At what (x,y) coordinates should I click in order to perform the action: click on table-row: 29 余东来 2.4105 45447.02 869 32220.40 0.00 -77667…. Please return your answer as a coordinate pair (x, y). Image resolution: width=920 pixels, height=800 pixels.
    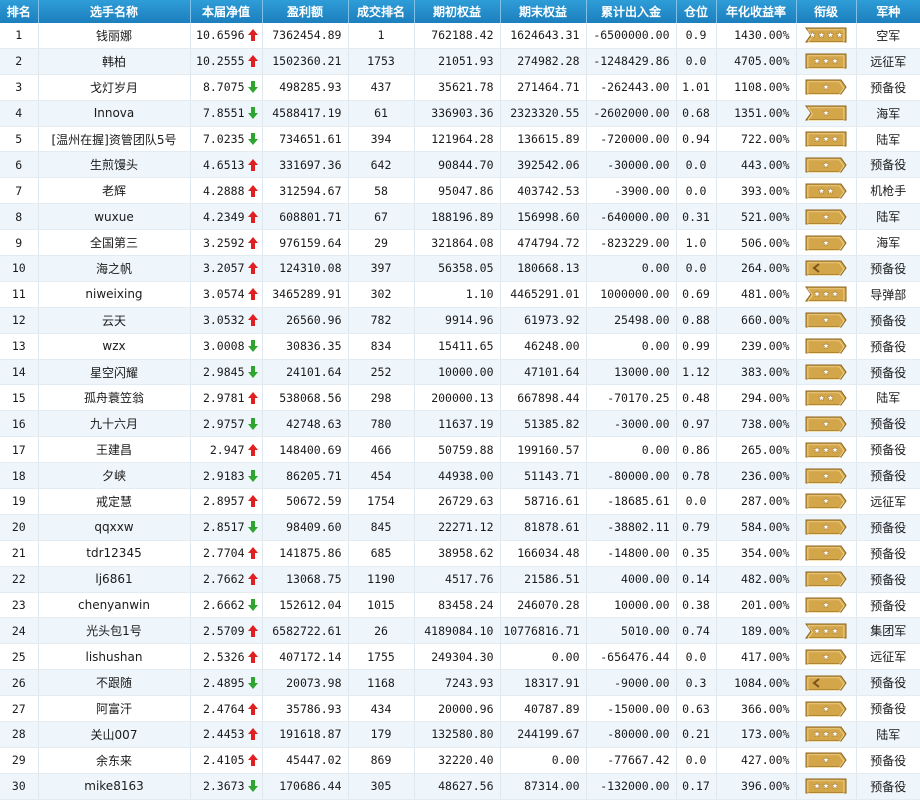
    Looking at the image, I should click on (460, 760).